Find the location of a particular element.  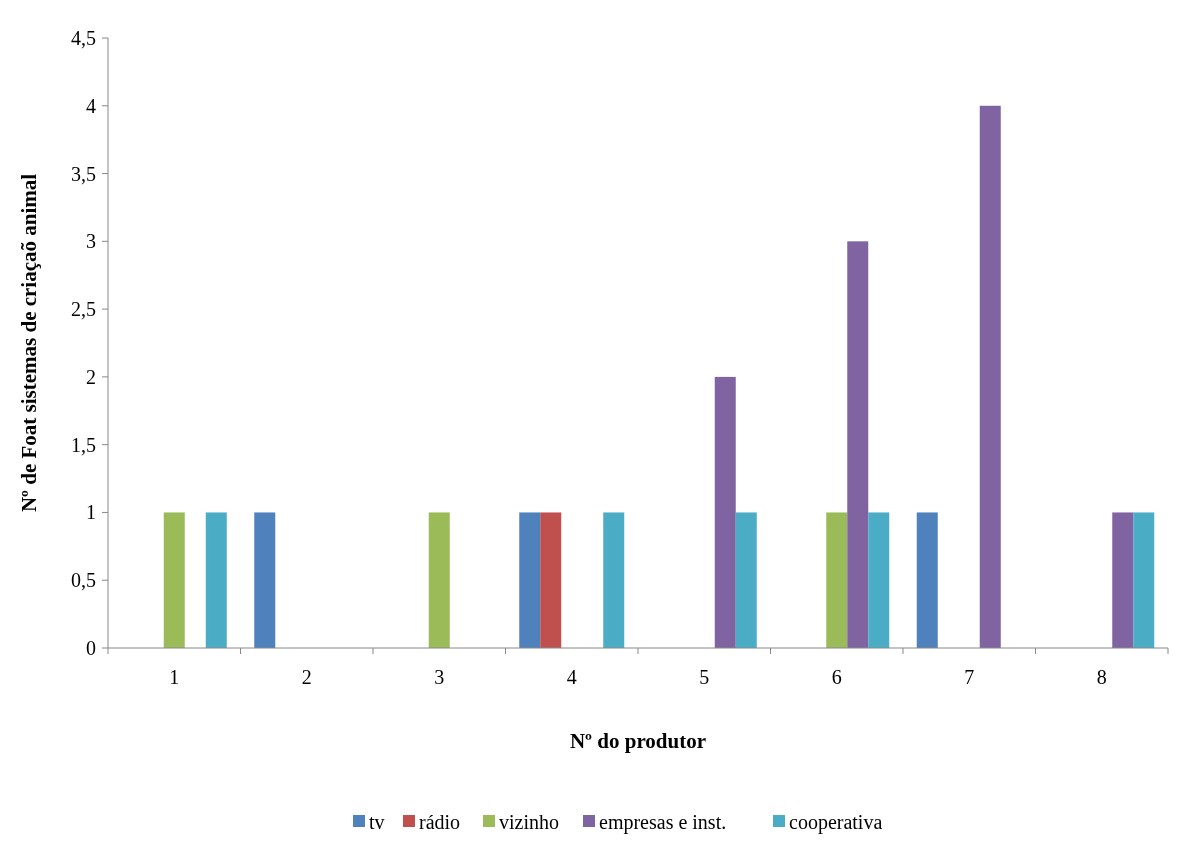

y-tick-label: 0,5 is located at coordinates (83, 580).